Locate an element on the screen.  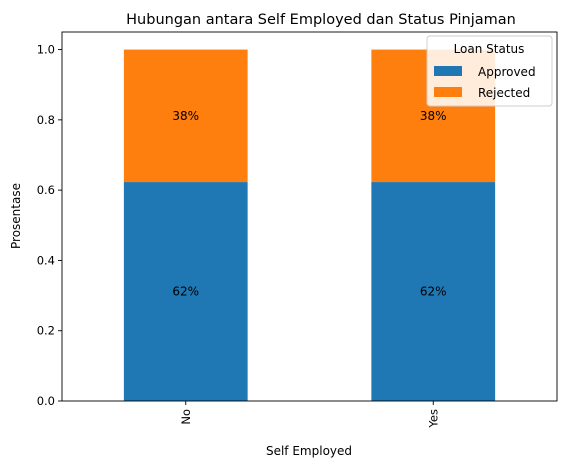
bar-label-rejected-no: 38% is located at coordinates (185, 116).